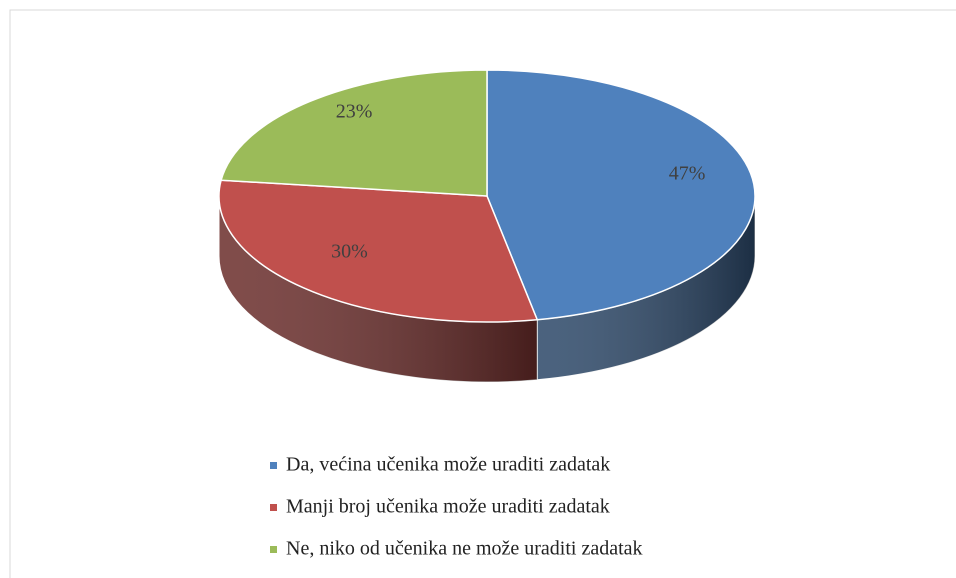 The height and width of the screenshot is (578, 956). I want to click on data-label: 30%, so click(349, 251).